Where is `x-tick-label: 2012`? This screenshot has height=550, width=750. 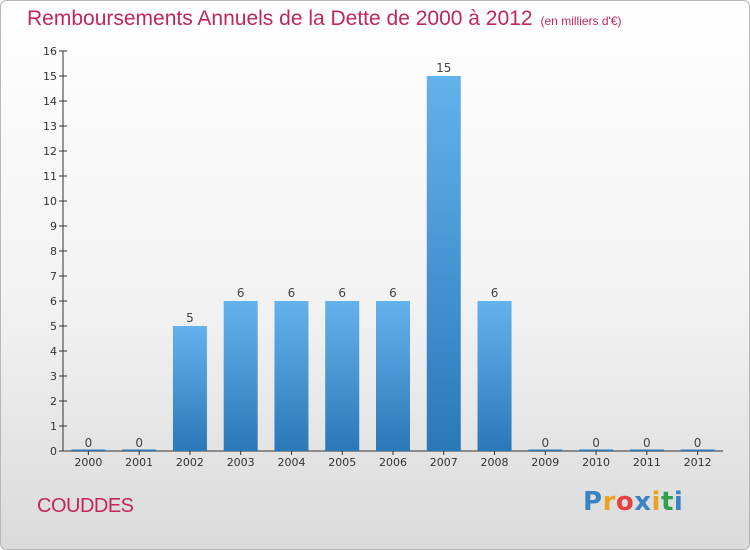
x-tick-label: 2012 is located at coordinates (698, 462).